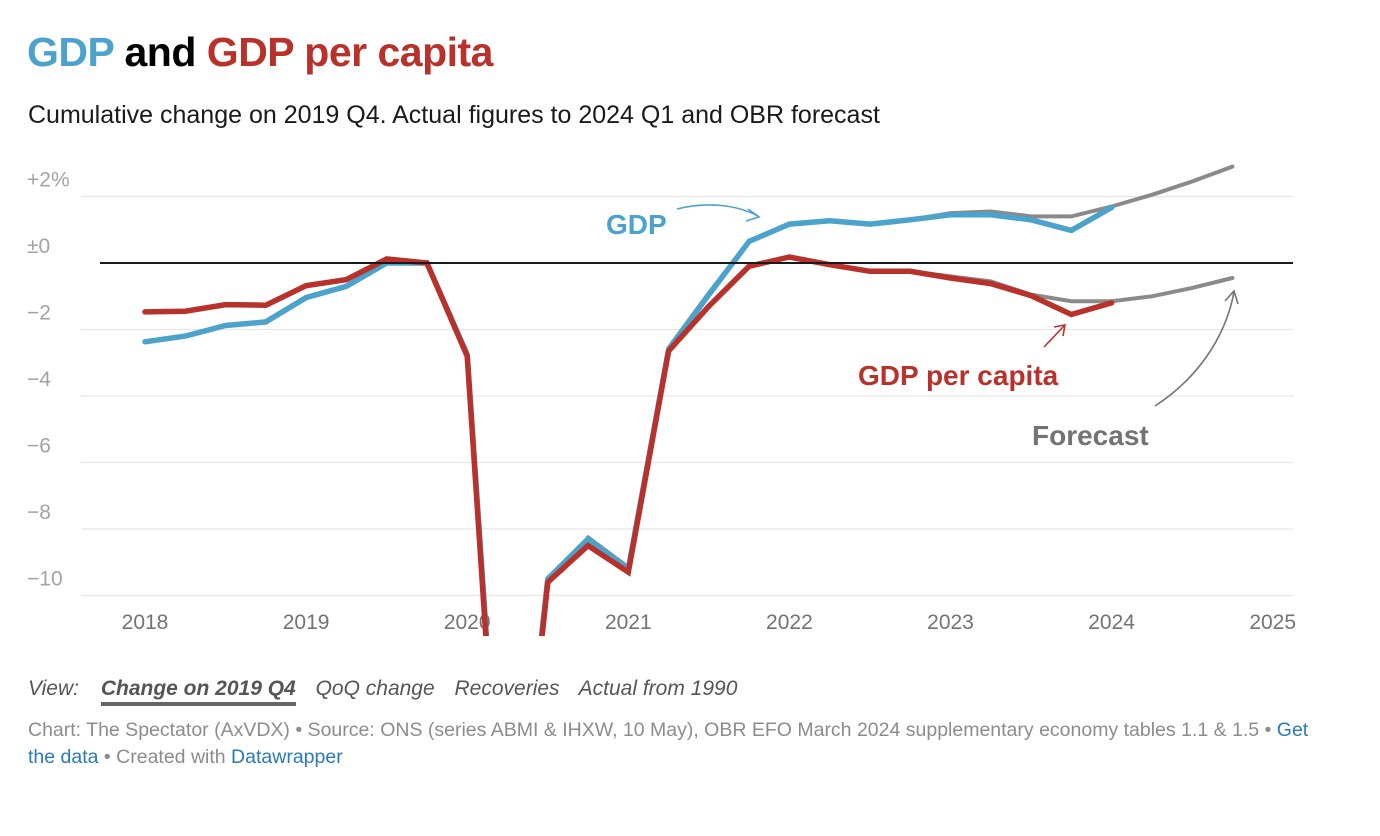  I want to click on annotation-gdp-arrowhead, so click(753, 215).